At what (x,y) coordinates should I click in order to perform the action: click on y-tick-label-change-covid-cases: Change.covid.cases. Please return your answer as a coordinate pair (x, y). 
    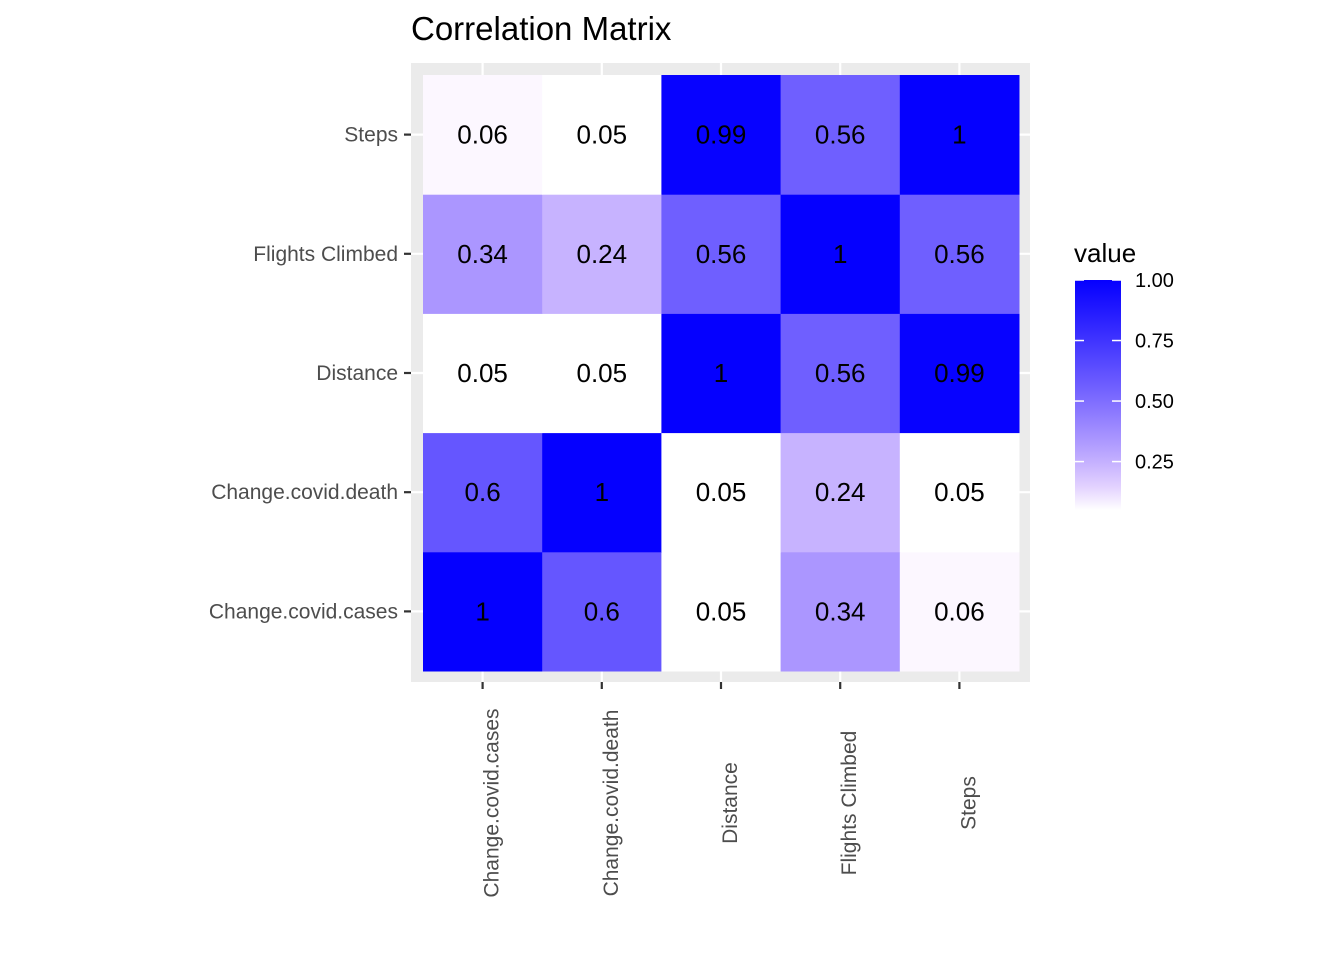
    Looking at the image, I should click on (303, 611).